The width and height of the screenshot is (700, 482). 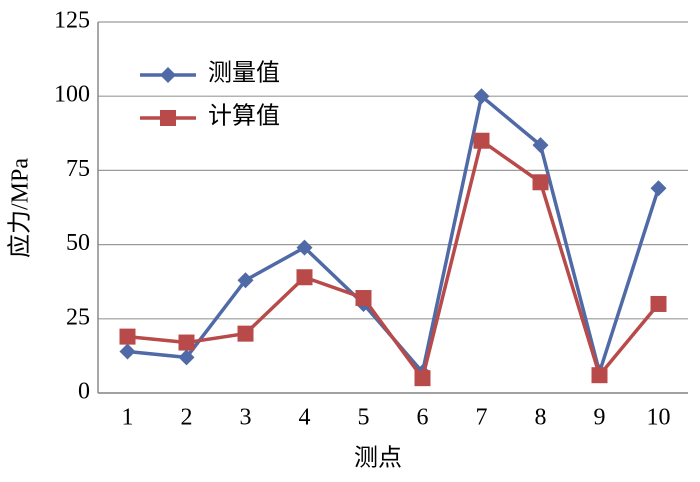 I want to click on x-tick-label: 10, so click(x=659, y=418).